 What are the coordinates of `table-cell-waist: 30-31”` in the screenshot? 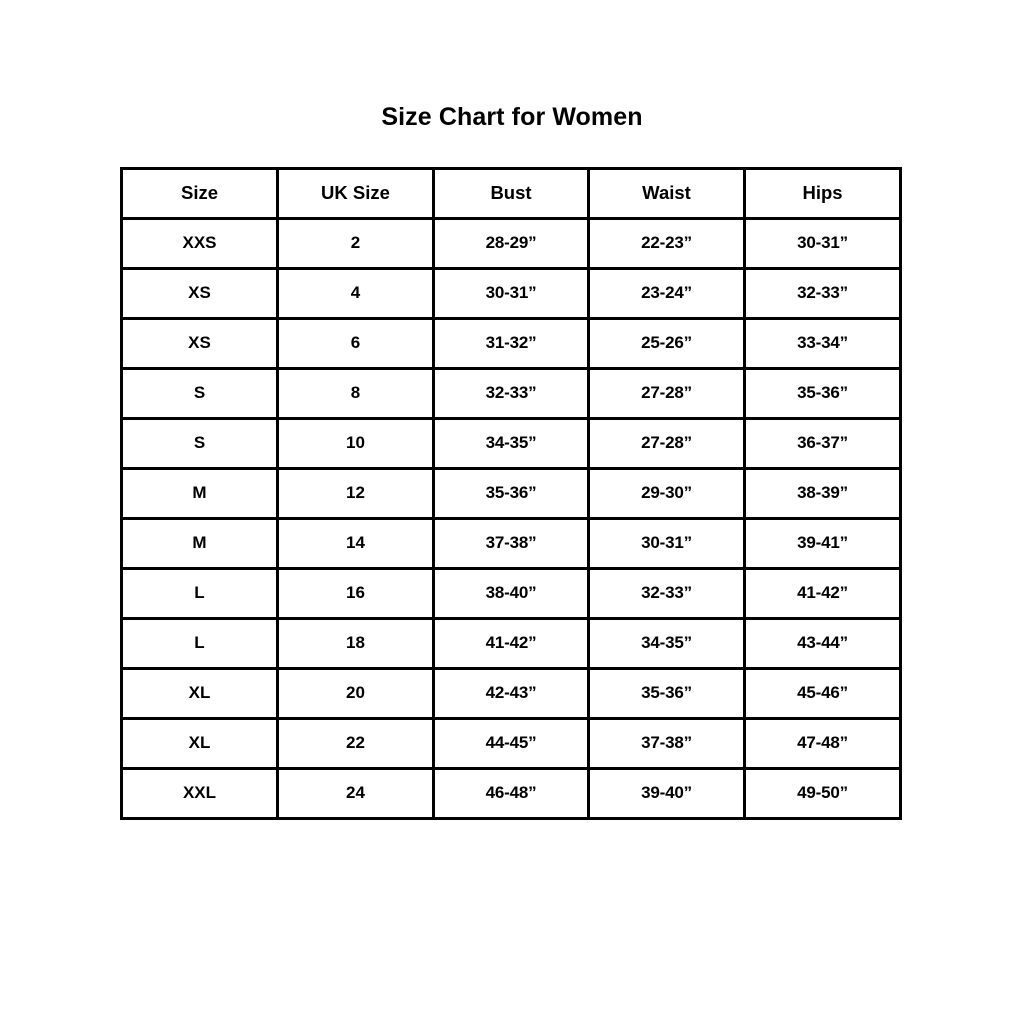 It's located at (666, 543).